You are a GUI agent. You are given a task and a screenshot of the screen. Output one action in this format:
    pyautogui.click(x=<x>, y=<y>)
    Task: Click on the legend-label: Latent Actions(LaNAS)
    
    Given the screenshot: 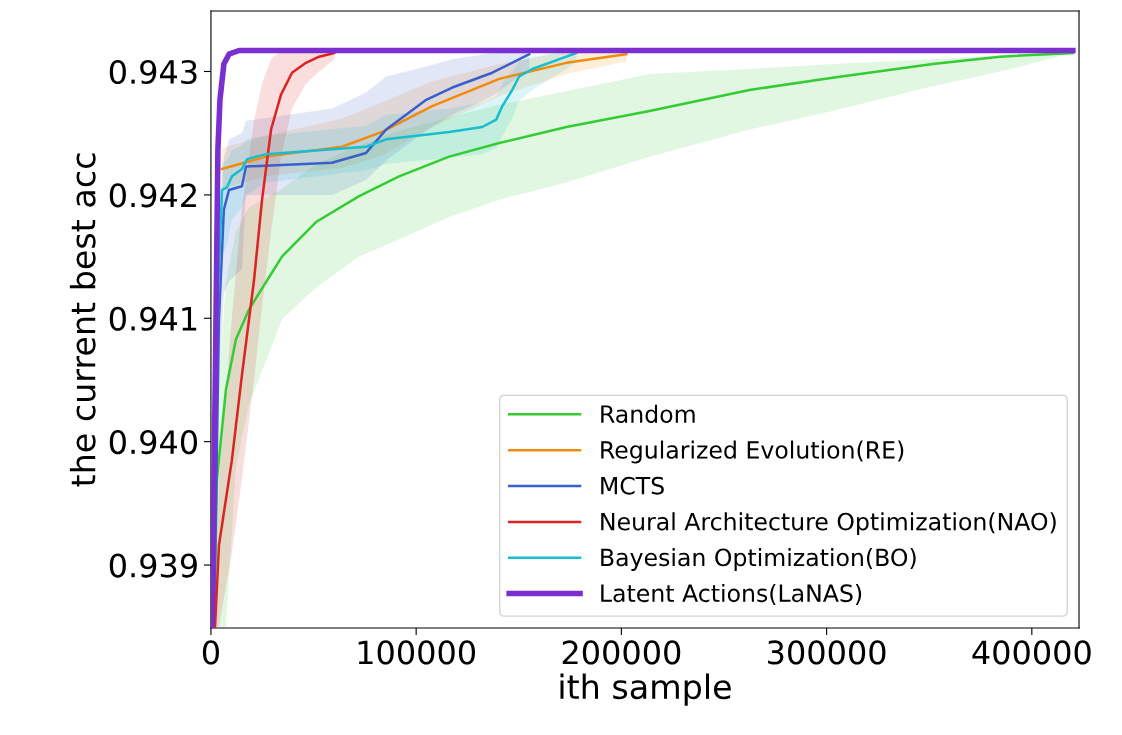 What is the action you would take?
    pyautogui.click(x=731, y=594)
    